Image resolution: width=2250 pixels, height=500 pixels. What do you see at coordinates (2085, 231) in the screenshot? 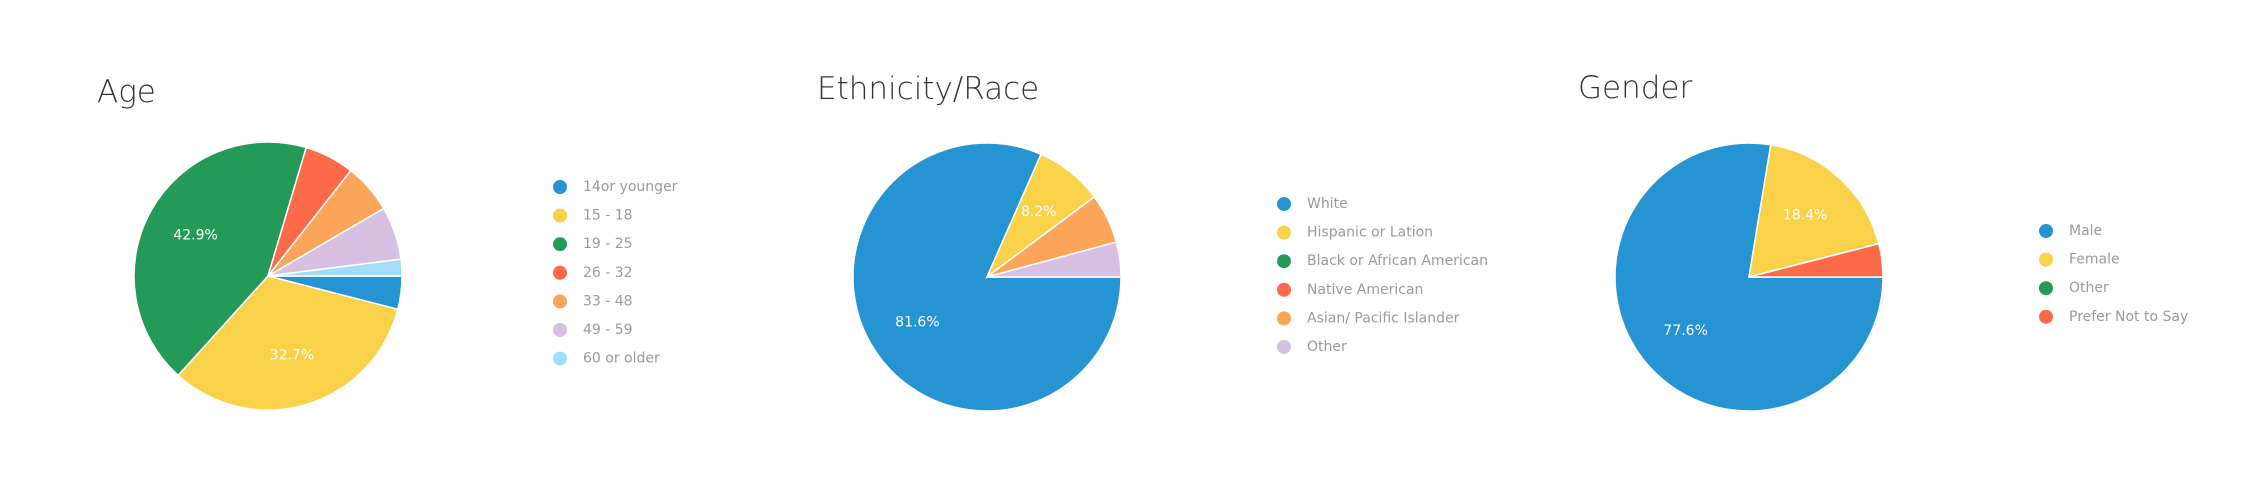
I see `legend-label: Male` at bounding box center [2085, 231].